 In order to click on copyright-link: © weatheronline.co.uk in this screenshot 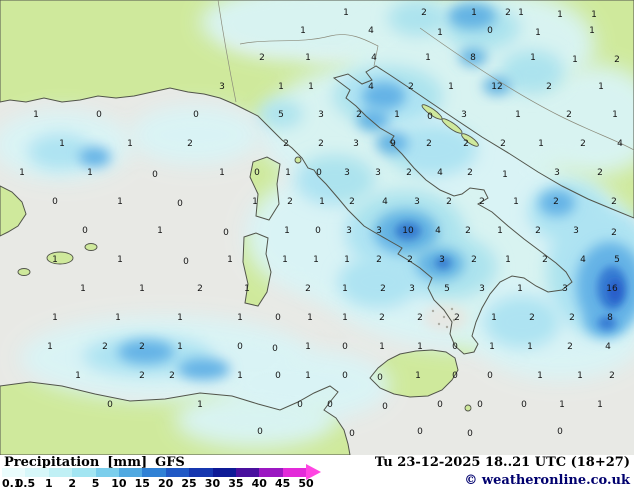, I will do `click(547, 480)`.